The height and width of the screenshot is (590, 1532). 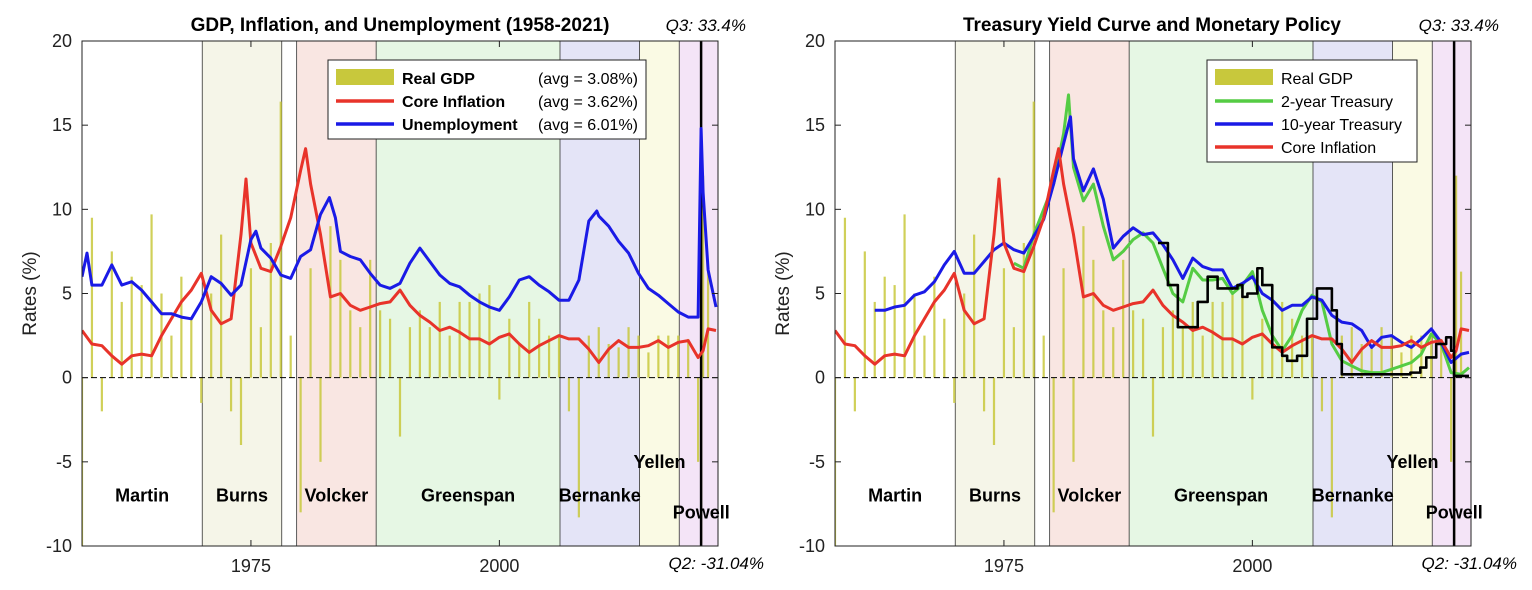 I want to click on era-label-bernanke: Bernanke, so click(x=600, y=496).